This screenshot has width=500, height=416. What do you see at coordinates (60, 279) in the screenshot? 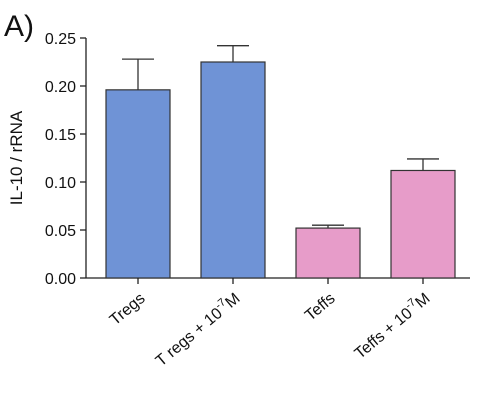
I see `y-tick-label: 0.00` at bounding box center [60, 279].